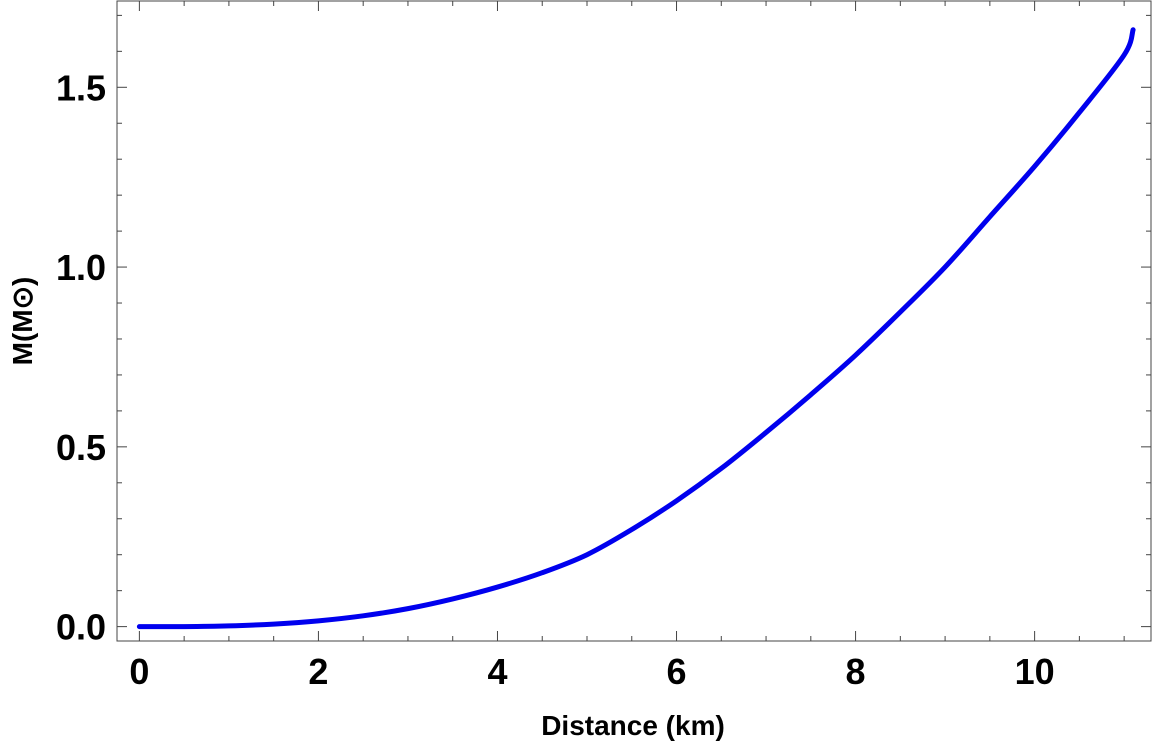  What do you see at coordinates (139, 671) in the screenshot?
I see `x-tick-label: 0` at bounding box center [139, 671].